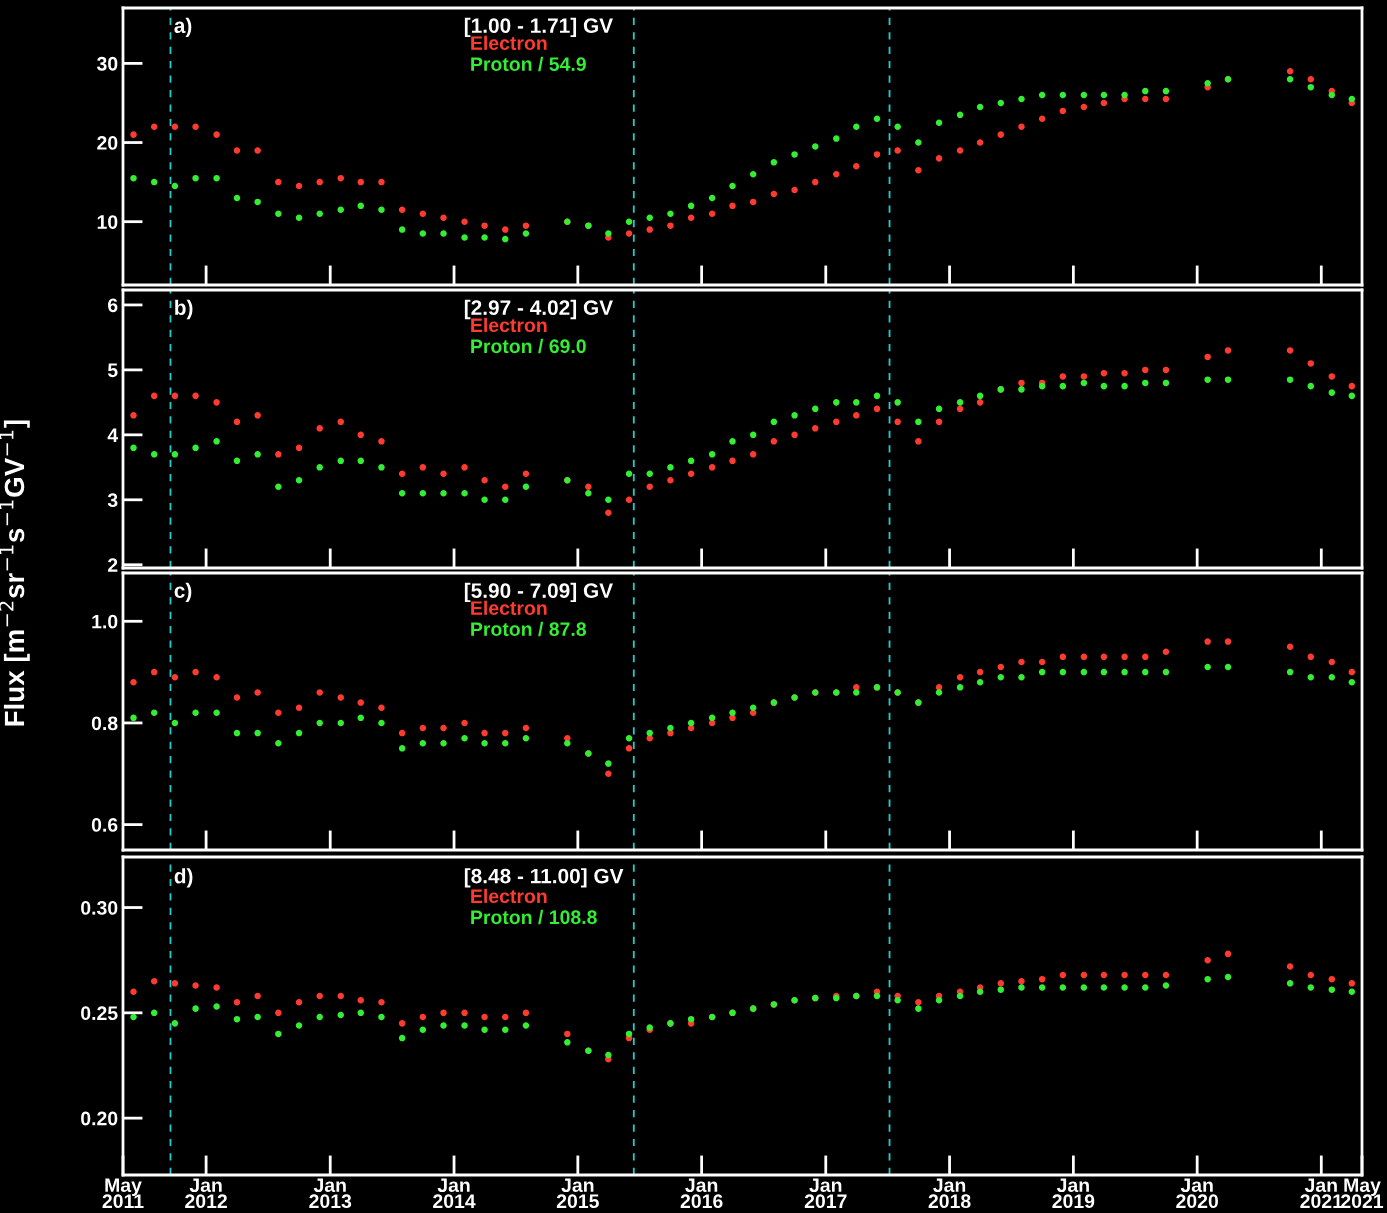  What do you see at coordinates (534, 917) in the screenshot?
I see `text: Proton / 108.8` at bounding box center [534, 917].